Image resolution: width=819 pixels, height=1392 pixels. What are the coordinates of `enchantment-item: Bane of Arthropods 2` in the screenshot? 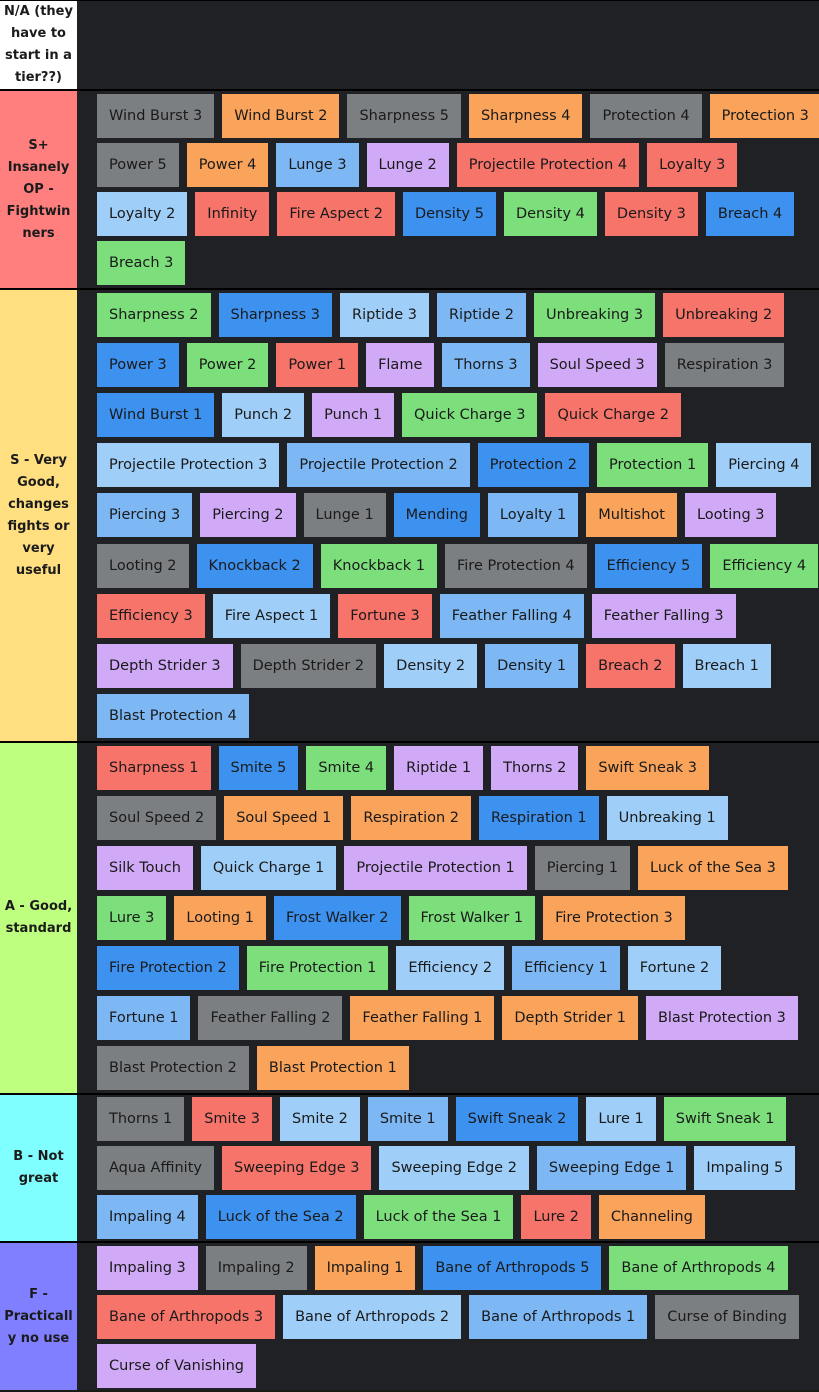 It's located at (372, 1316).